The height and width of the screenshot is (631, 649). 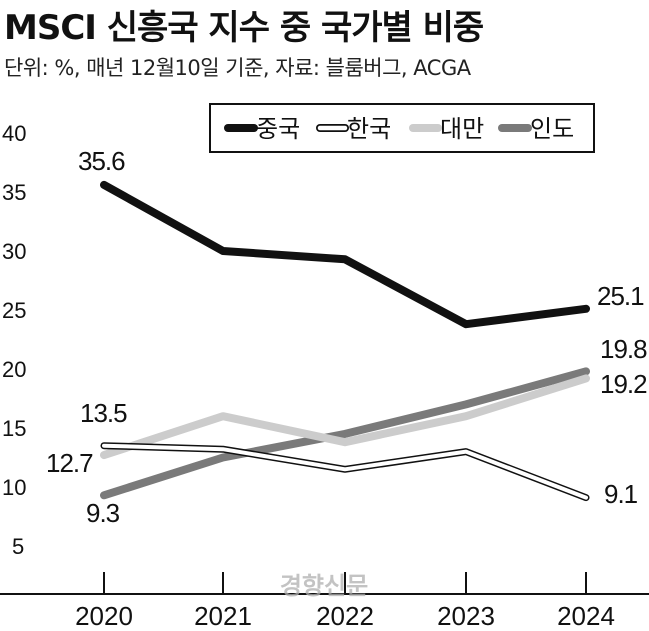 What do you see at coordinates (103, 413) in the screenshot?
I see `data-label-korea-2020: 13.5` at bounding box center [103, 413].